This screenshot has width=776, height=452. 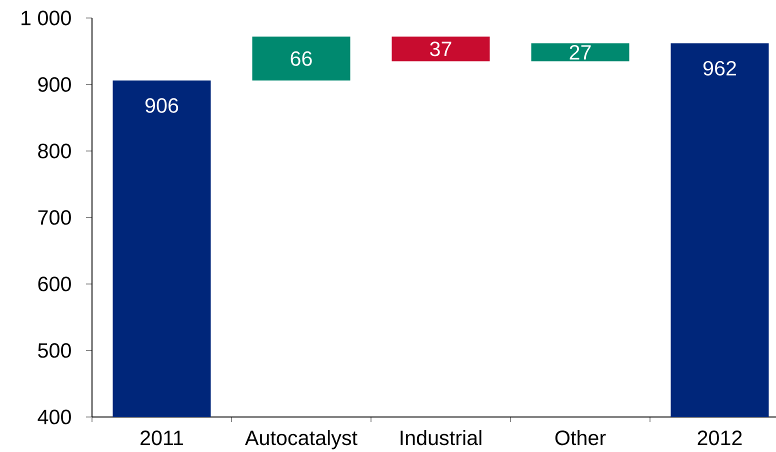 What do you see at coordinates (161, 105) in the screenshot?
I see `data-label: 906` at bounding box center [161, 105].